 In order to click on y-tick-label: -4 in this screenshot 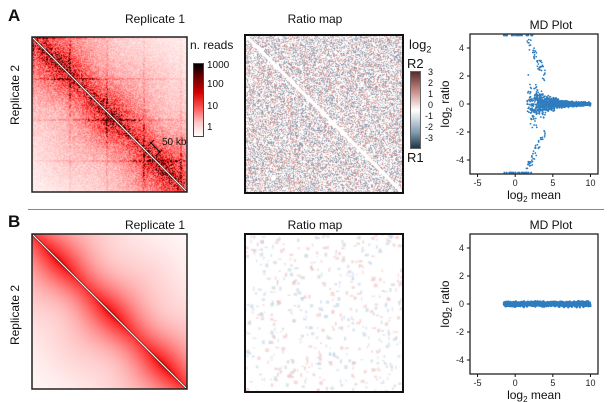, I will do `click(460, 360)`.